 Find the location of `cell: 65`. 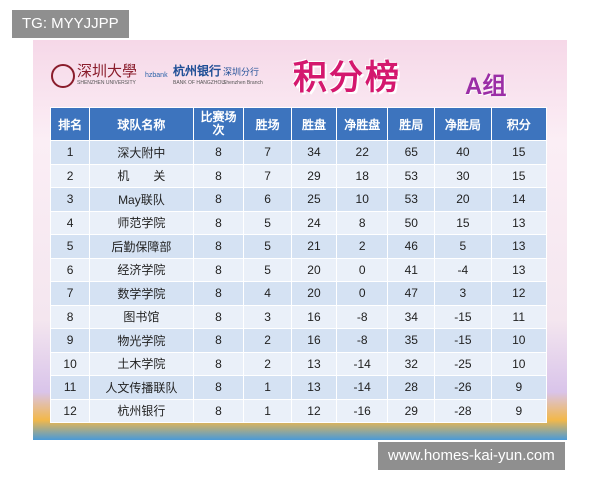

cell: 65 is located at coordinates (411, 152).